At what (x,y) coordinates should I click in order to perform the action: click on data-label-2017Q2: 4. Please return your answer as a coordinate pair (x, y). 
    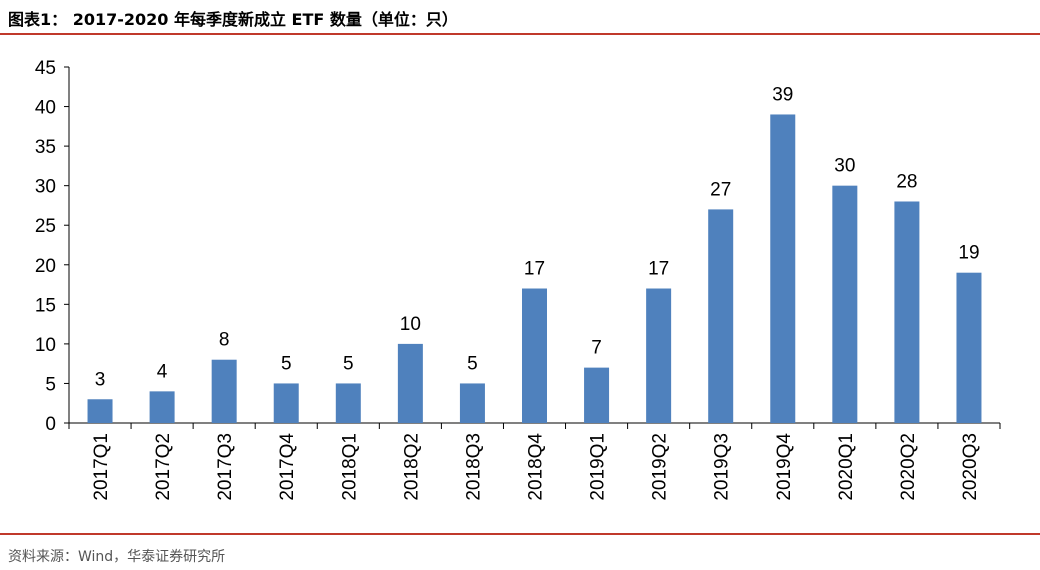
    Looking at the image, I should click on (162, 371).